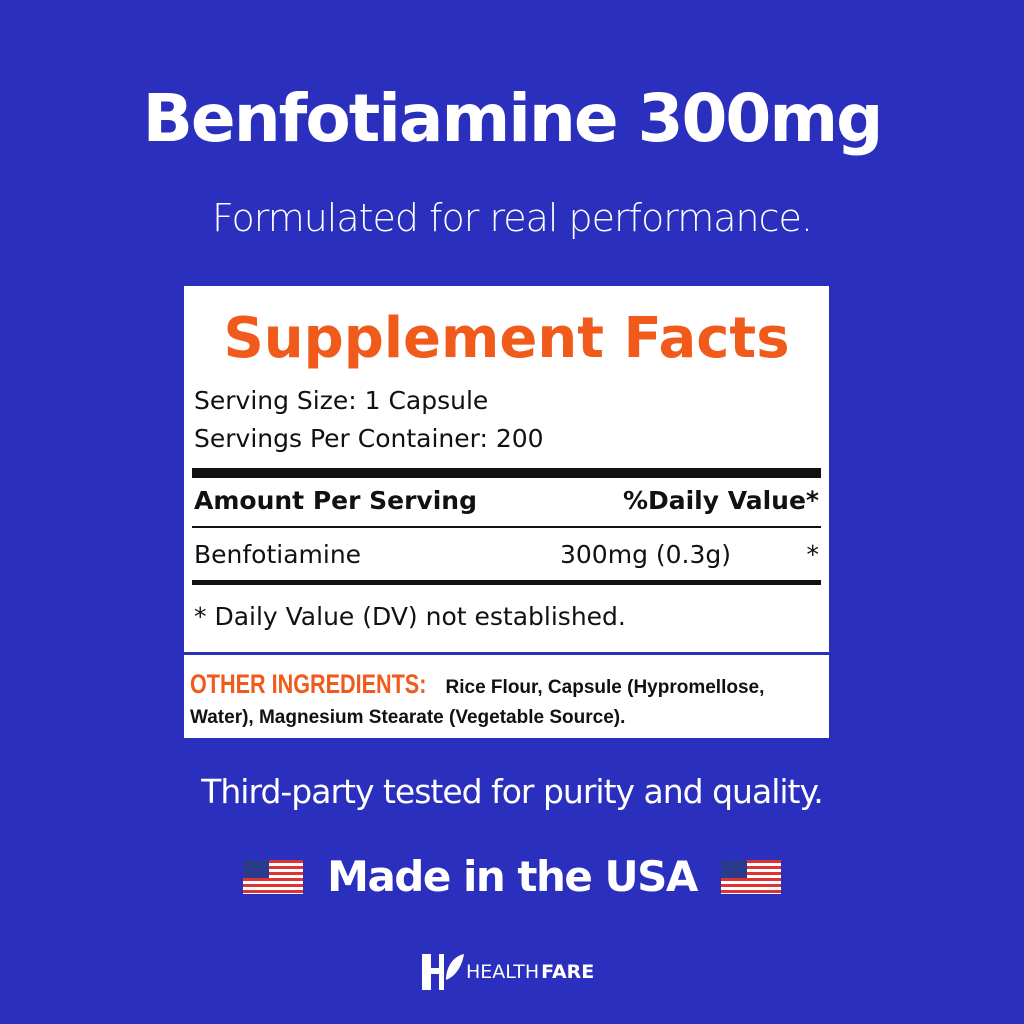 This screenshot has width=1024, height=1024. Describe the element at coordinates (335, 500) in the screenshot. I see `amount-header: Amount Per Serving` at that location.